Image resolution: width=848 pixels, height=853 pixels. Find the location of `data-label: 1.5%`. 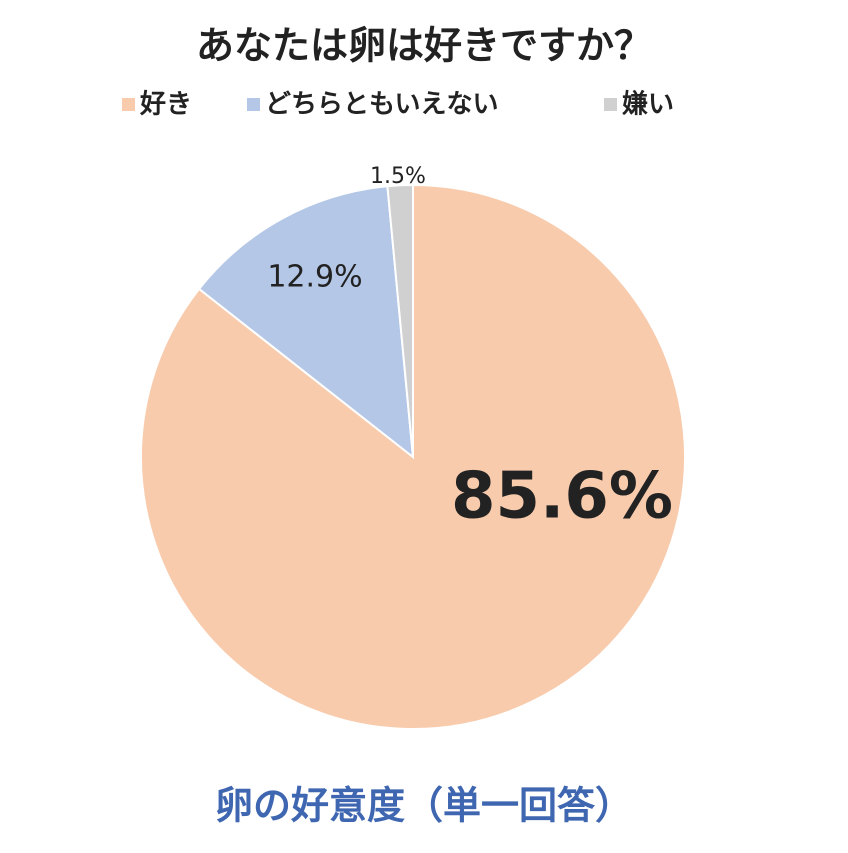

data-label: 1.5% is located at coordinates (398, 176).